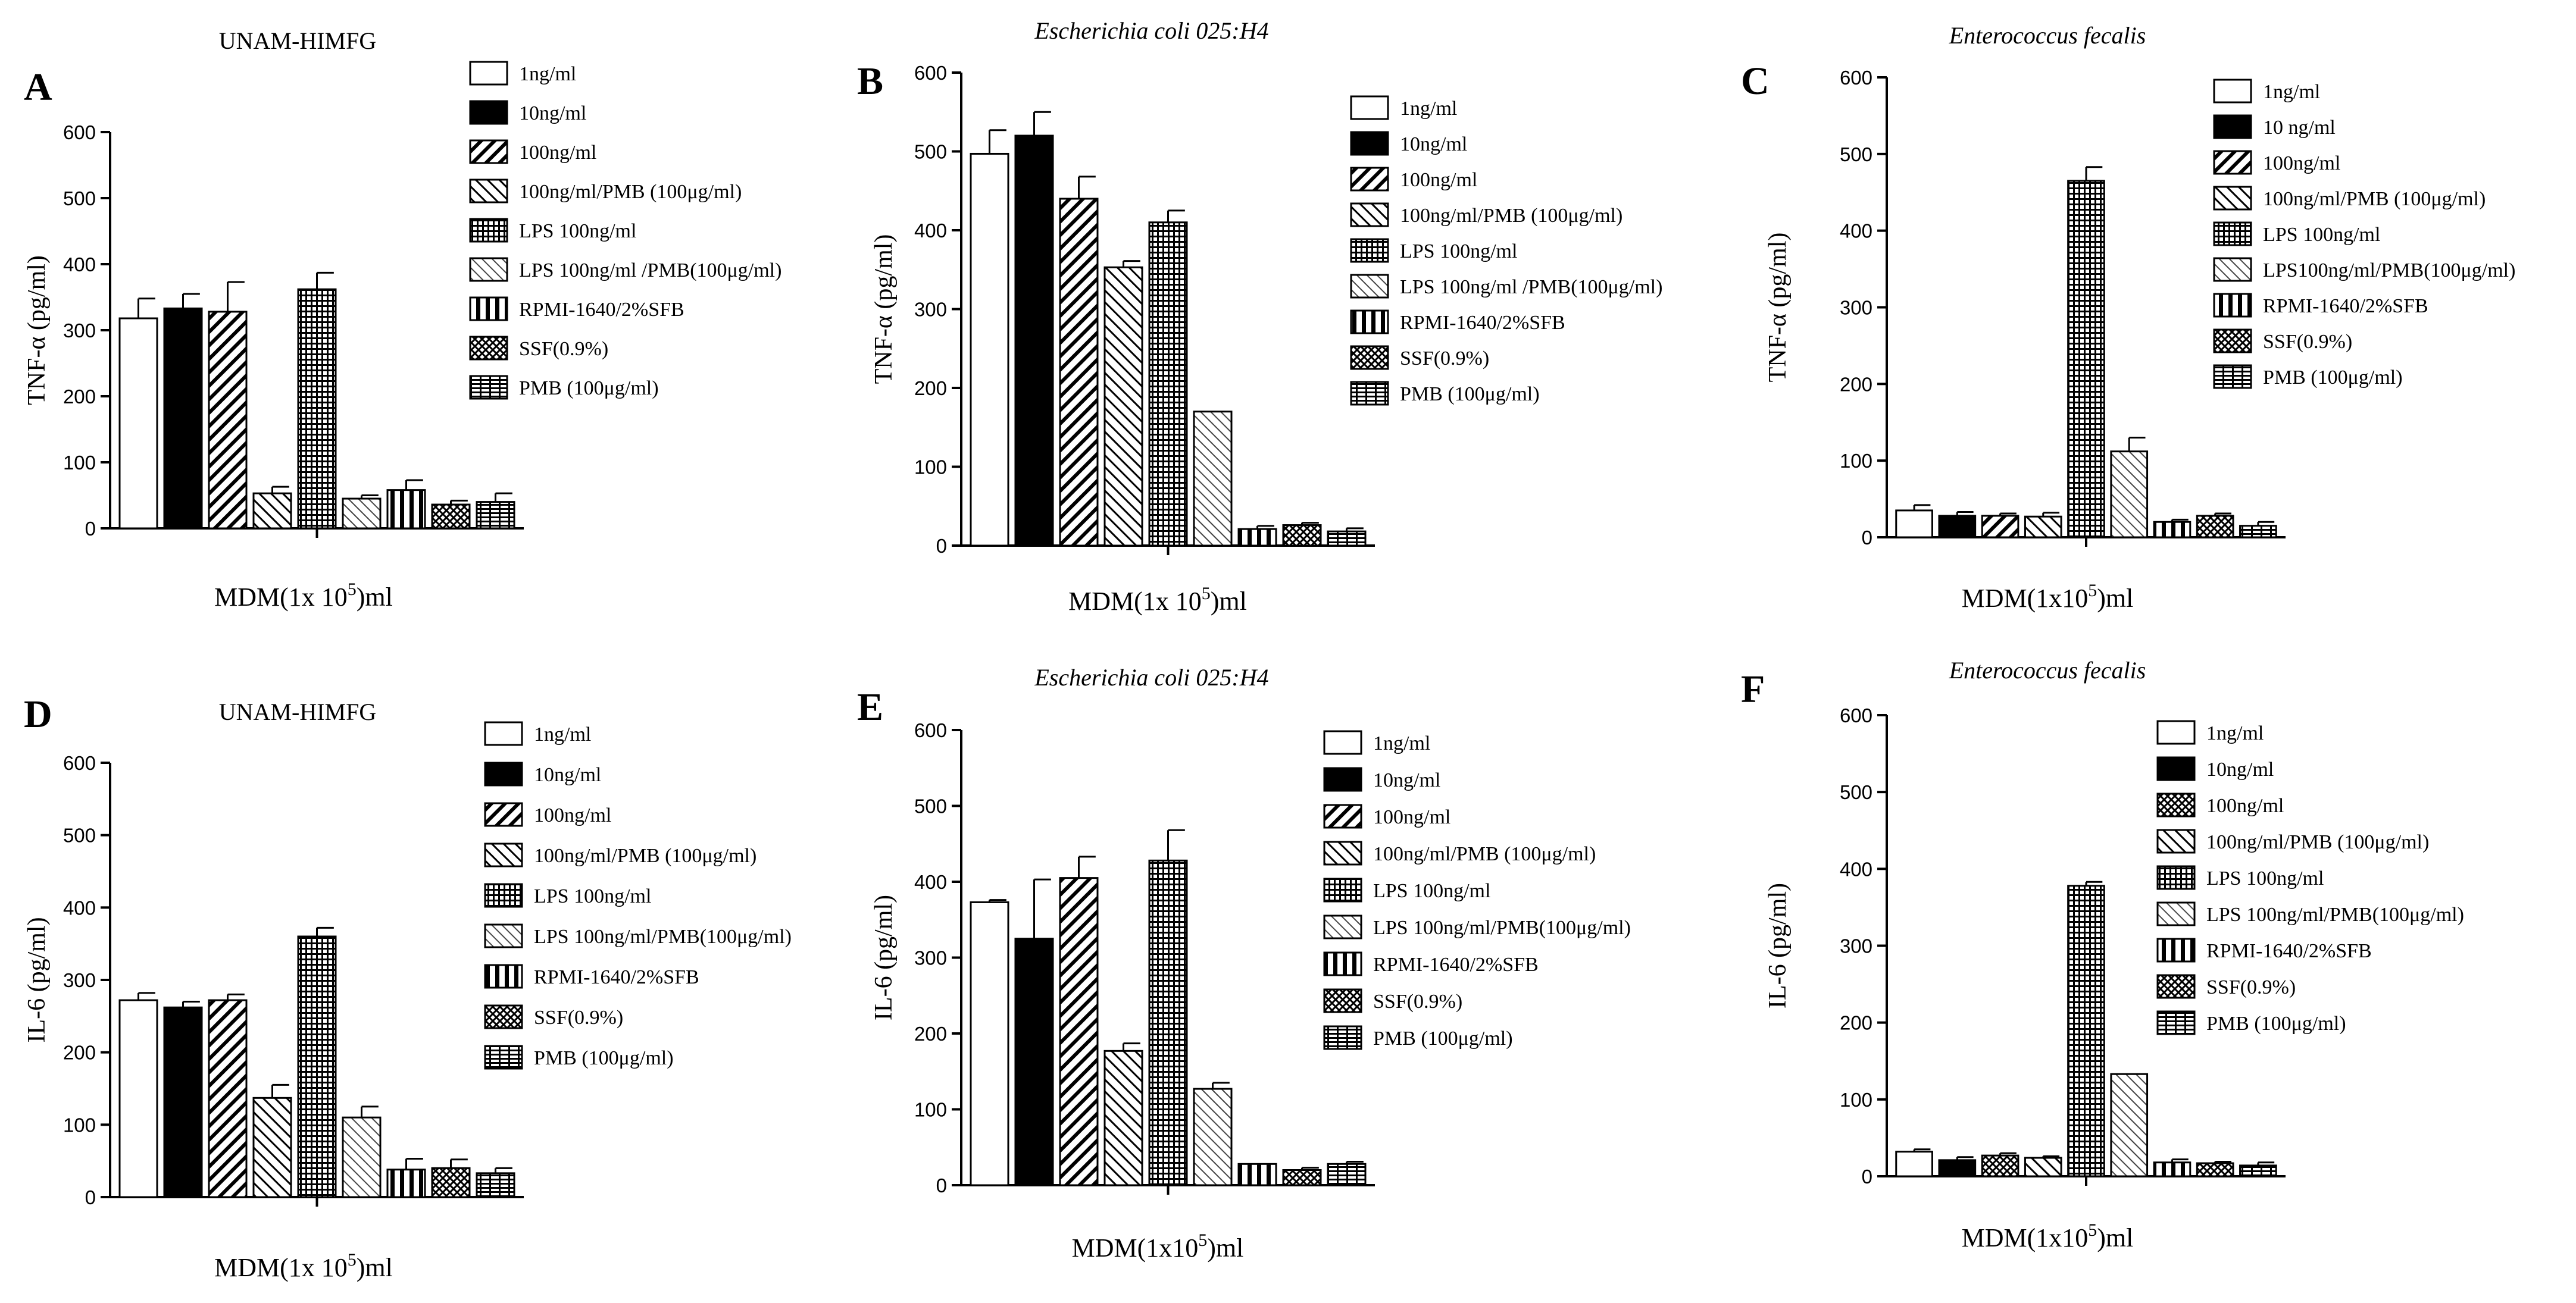 The height and width of the screenshot is (1303, 2576). What do you see at coordinates (884, 309) in the screenshot?
I see `y-axis-label: TNF-α (pg/ml)` at bounding box center [884, 309].